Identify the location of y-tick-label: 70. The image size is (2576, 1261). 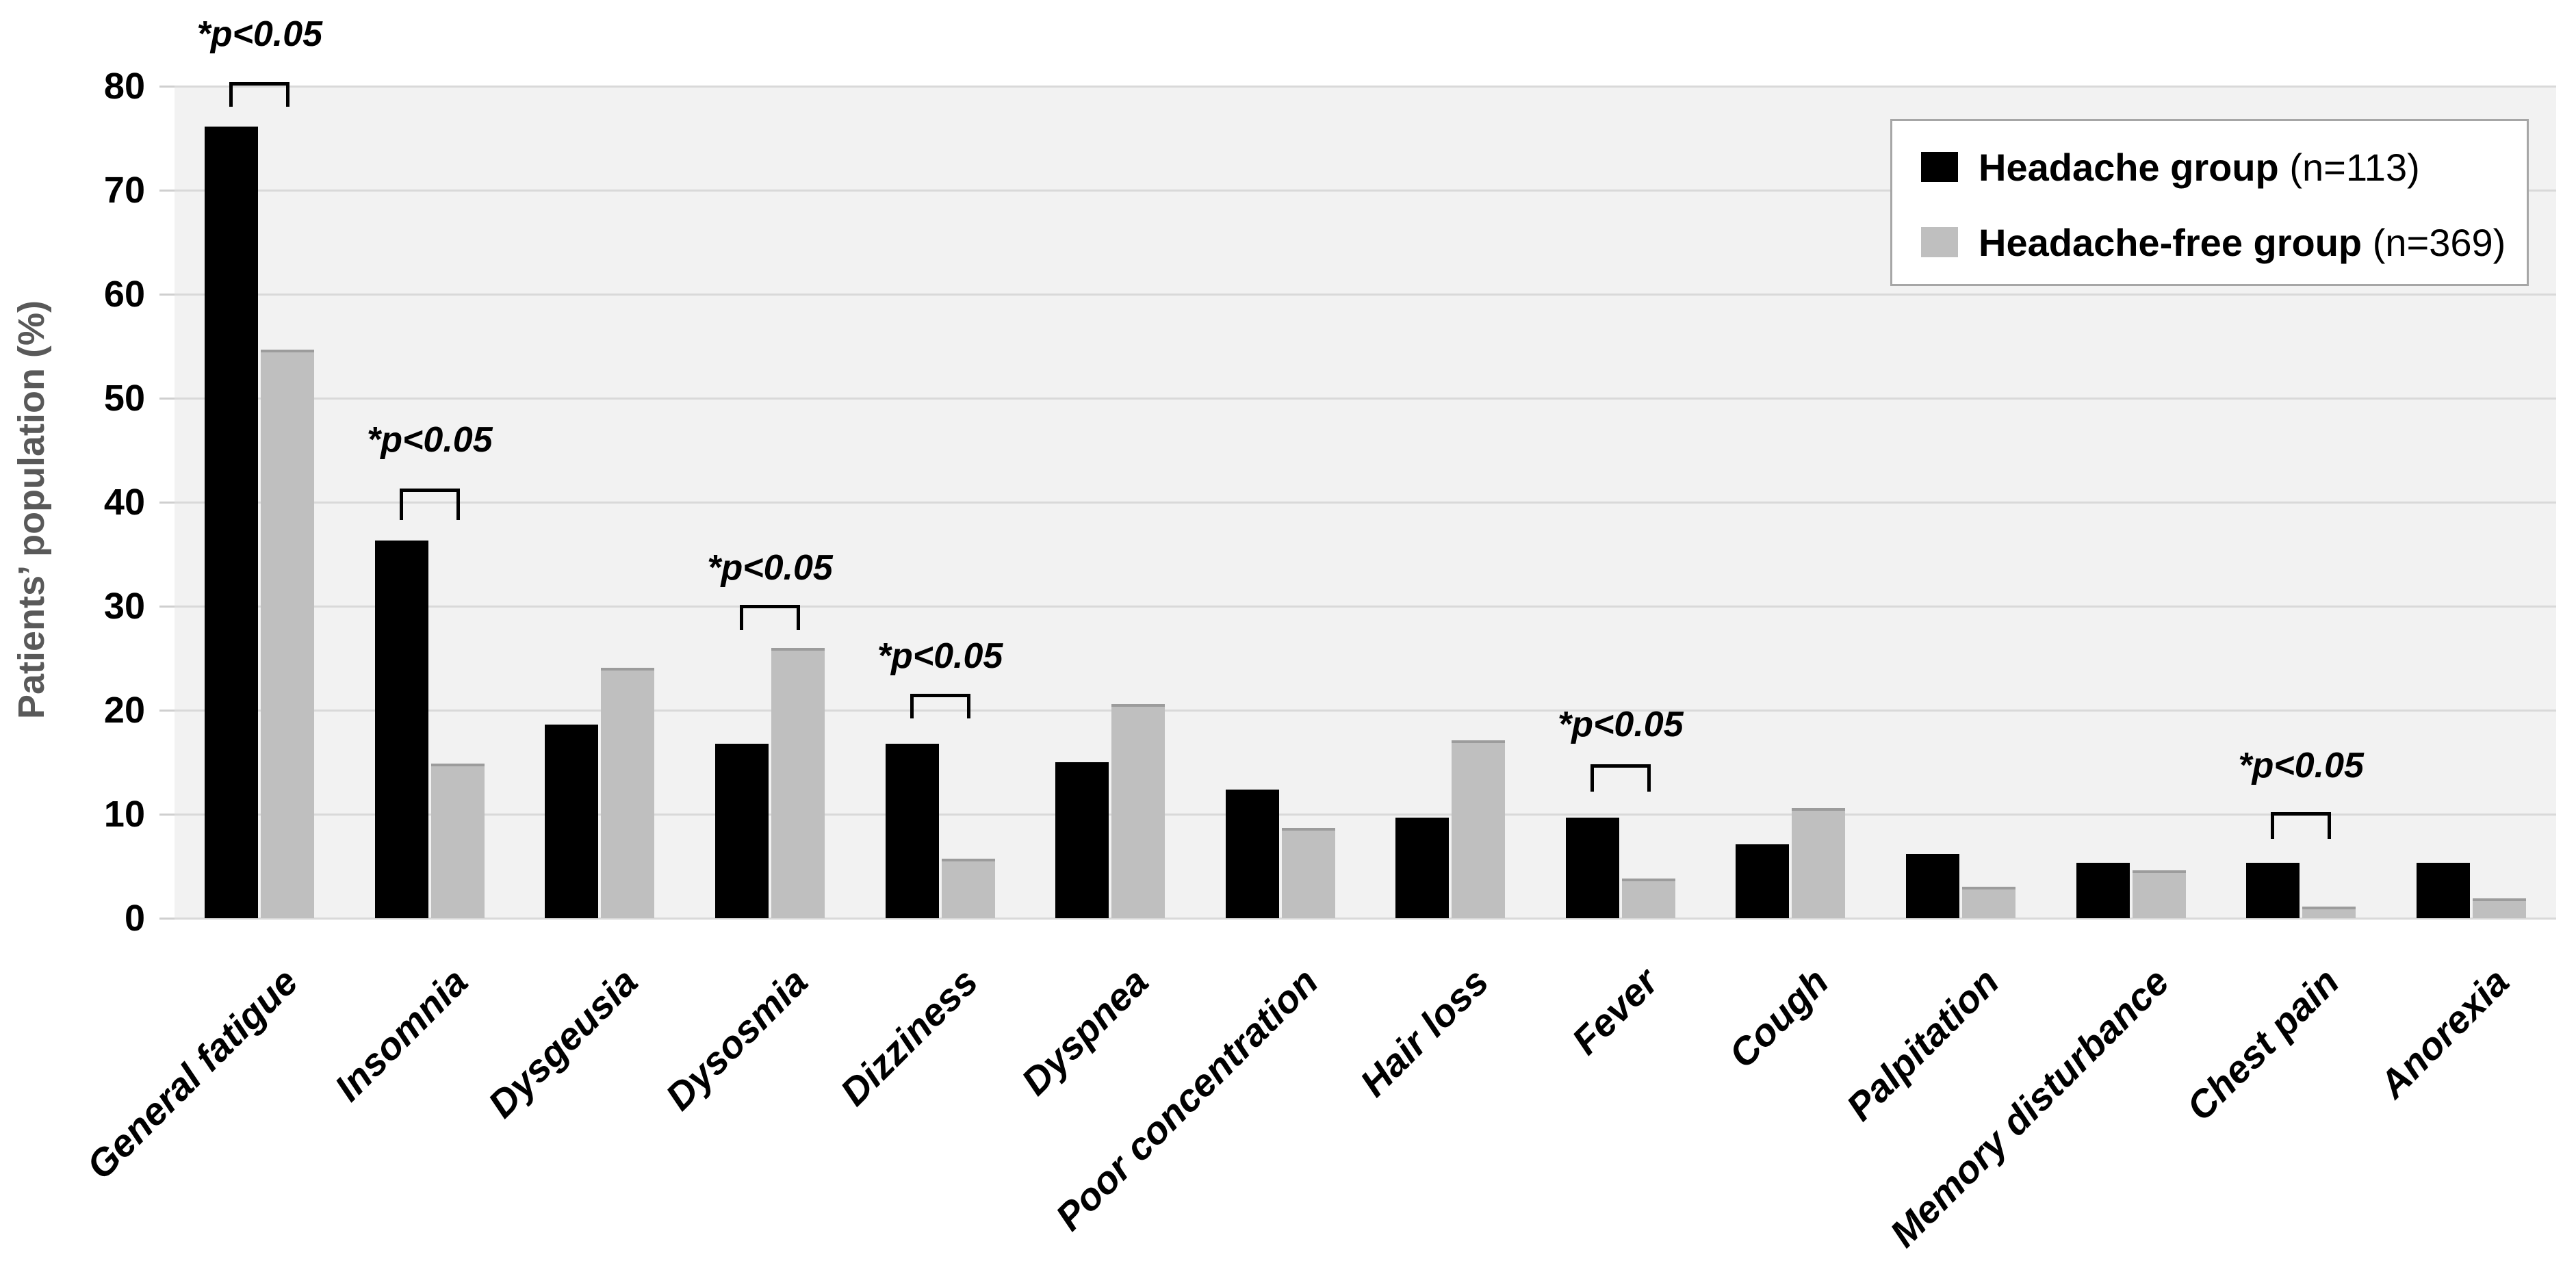
(124, 190).